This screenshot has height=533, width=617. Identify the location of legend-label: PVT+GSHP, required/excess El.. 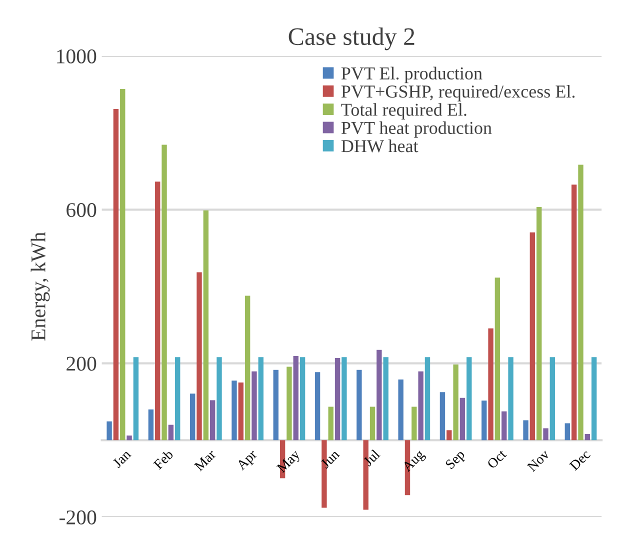
(458, 93).